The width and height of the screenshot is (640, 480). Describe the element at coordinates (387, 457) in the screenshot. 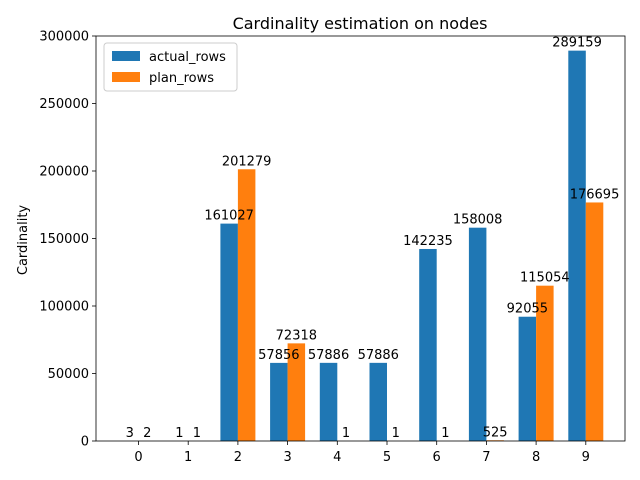

I see `x-tick-label: 5` at that location.